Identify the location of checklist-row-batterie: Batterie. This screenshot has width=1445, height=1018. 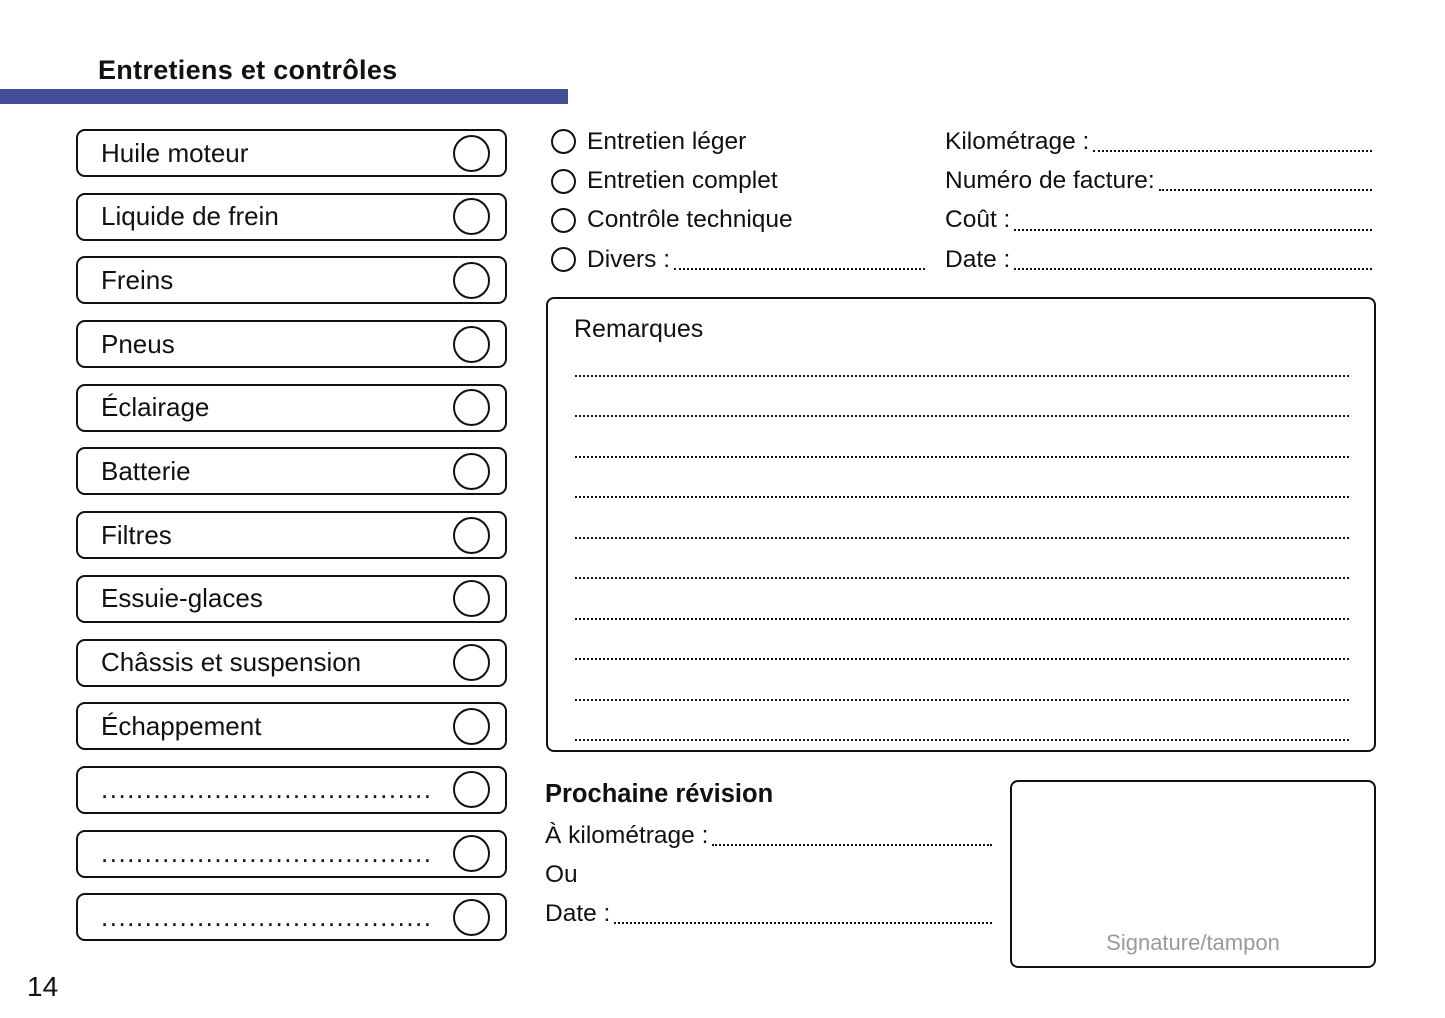
(291, 471).